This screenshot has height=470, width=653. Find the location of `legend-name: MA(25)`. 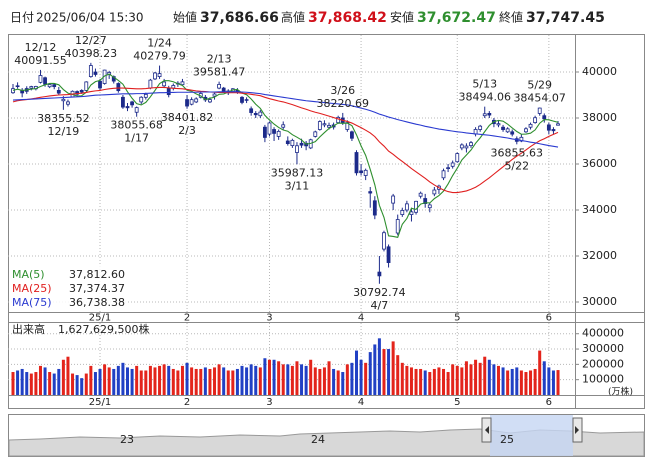

legend-name: MA(25) is located at coordinates (32, 288).